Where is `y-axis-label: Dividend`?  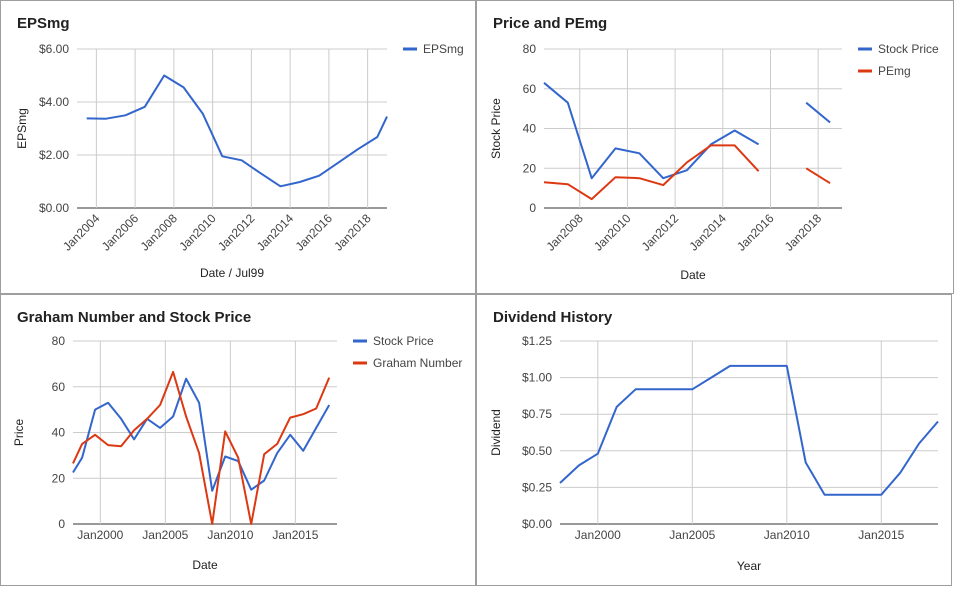
y-axis-label: Dividend is located at coordinates (496, 432).